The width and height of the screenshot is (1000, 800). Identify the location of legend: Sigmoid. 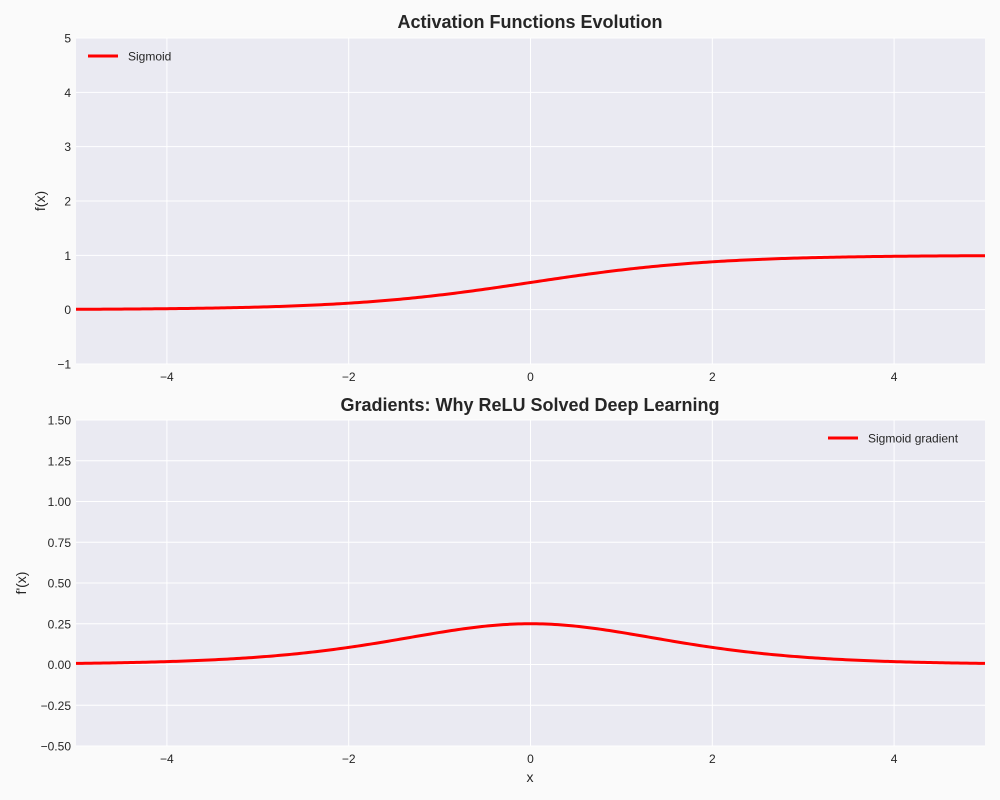
(129, 57).